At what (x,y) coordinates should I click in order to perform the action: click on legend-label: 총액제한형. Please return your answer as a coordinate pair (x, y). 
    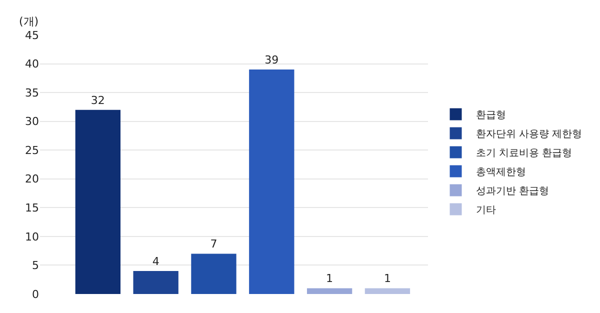
    Looking at the image, I should click on (501, 172).